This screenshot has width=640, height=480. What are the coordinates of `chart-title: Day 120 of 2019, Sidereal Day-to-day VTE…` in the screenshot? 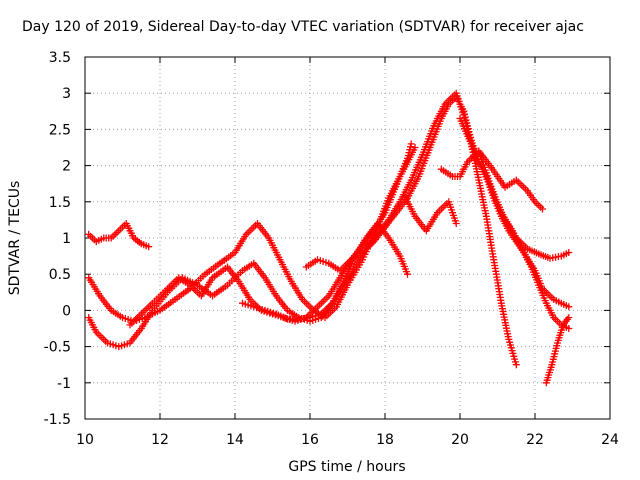 It's located at (303, 27).